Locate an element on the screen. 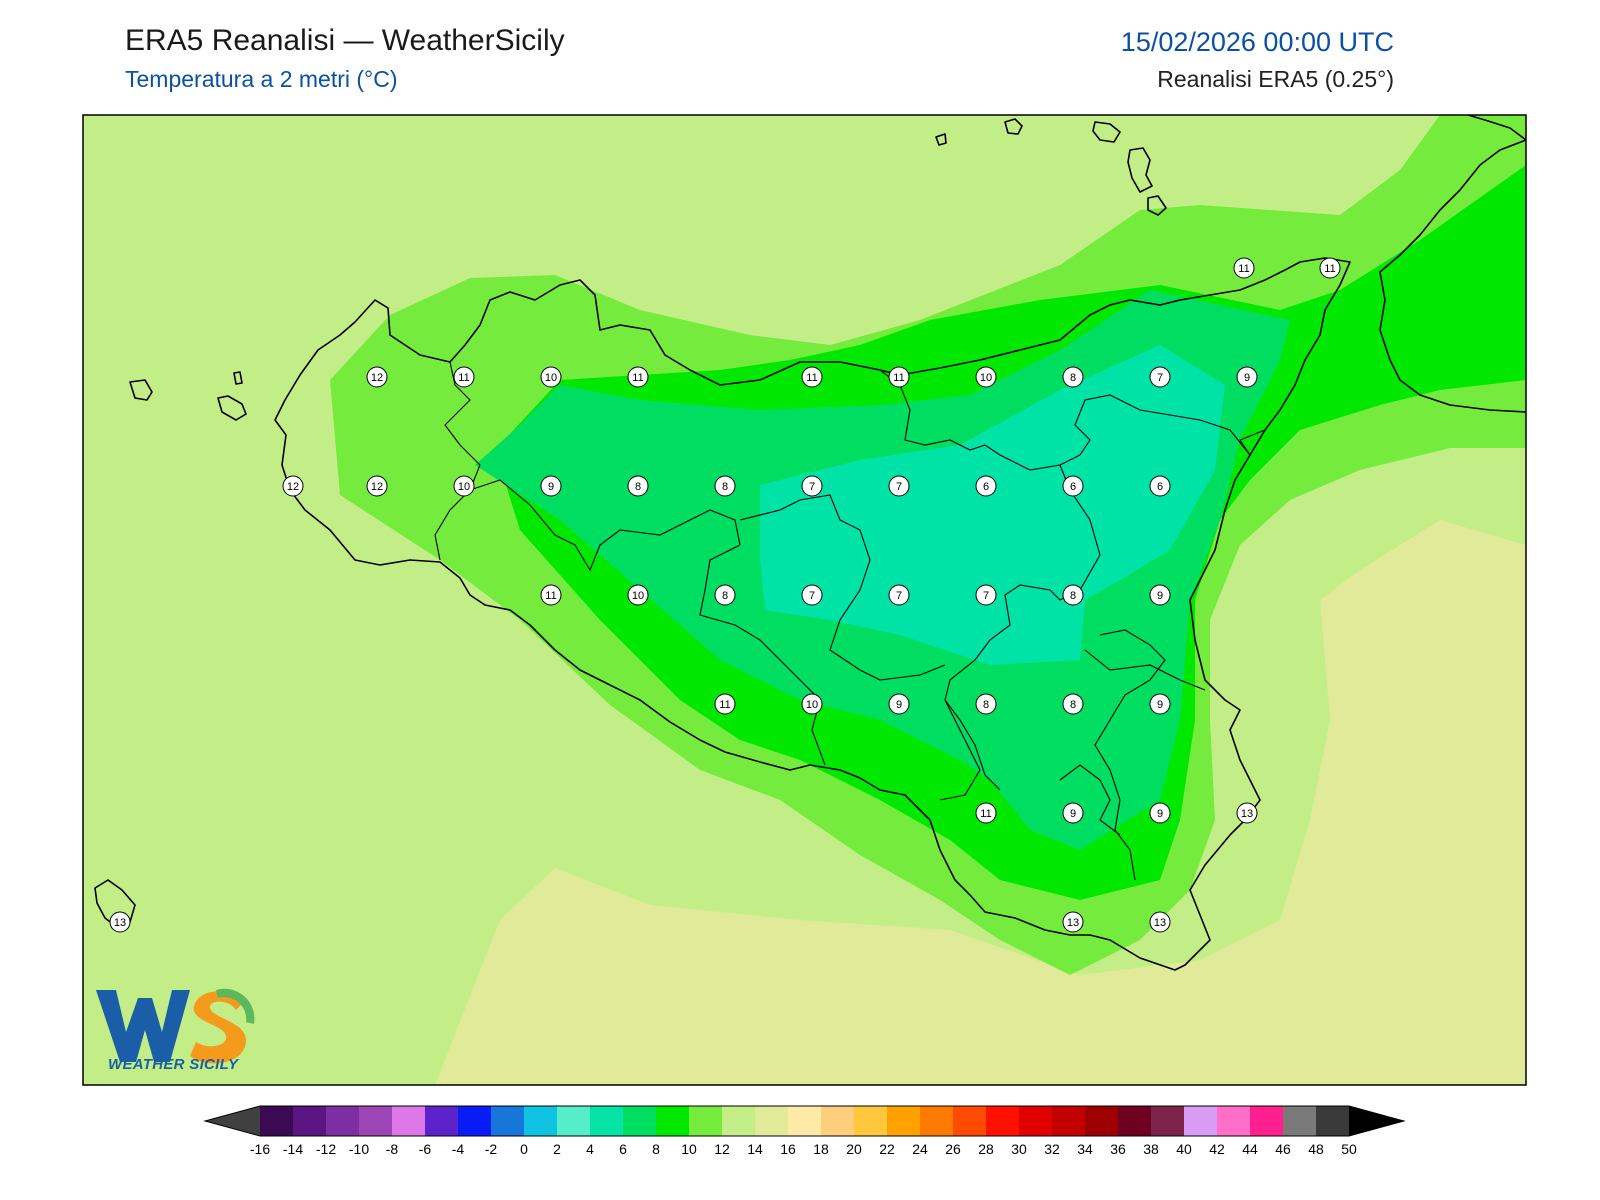 The width and height of the screenshot is (1600, 1200). logo-sun-icon is located at coordinates (235, 1006).